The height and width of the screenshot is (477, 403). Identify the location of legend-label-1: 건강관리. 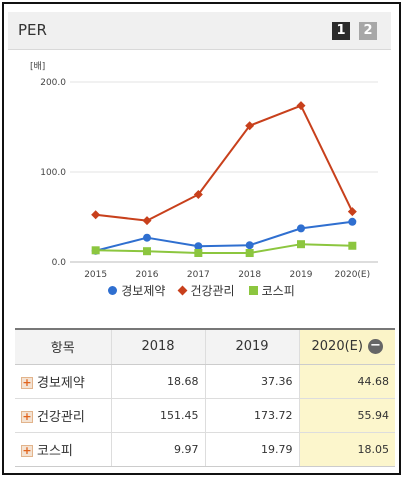
(212, 290).